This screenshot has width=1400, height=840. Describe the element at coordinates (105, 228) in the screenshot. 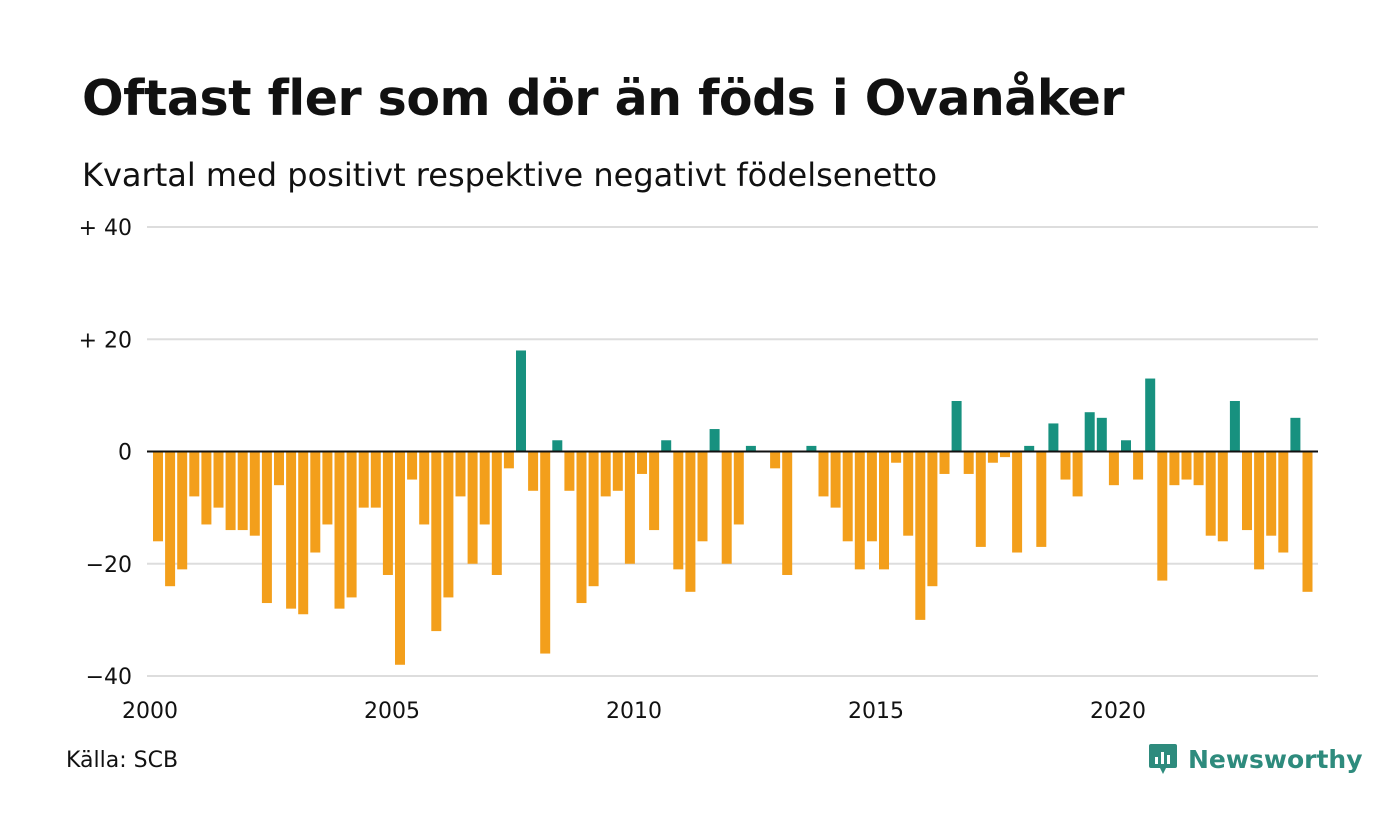

I see `y-tick-label: + 40` at that location.